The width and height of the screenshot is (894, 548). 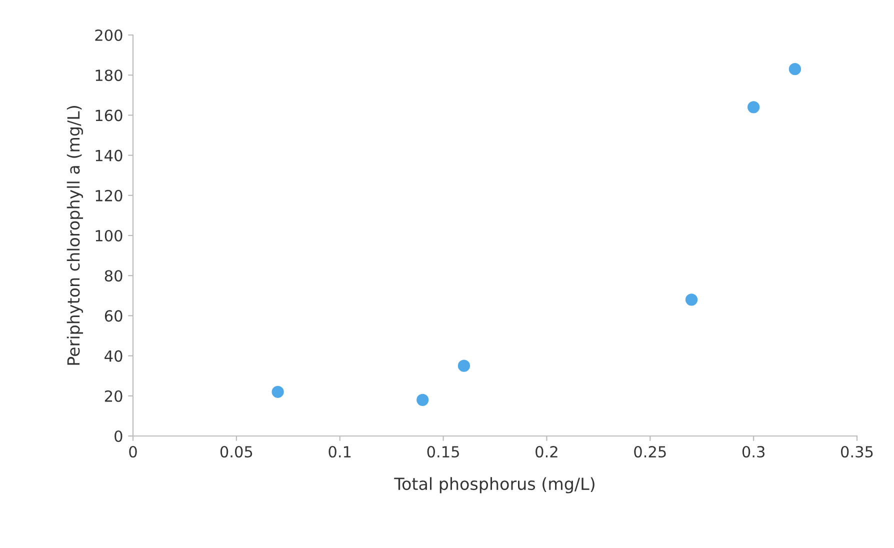 What do you see at coordinates (443, 452) in the screenshot?
I see `x-tick-label: 0.15` at bounding box center [443, 452].